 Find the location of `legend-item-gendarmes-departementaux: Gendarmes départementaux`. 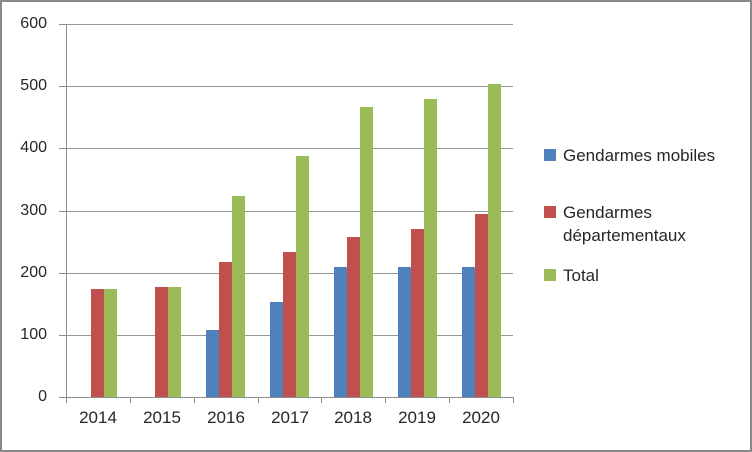

legend-item-gendarmes-departementaux: Gendarmes départementaux is located at coordinates (642, 224).